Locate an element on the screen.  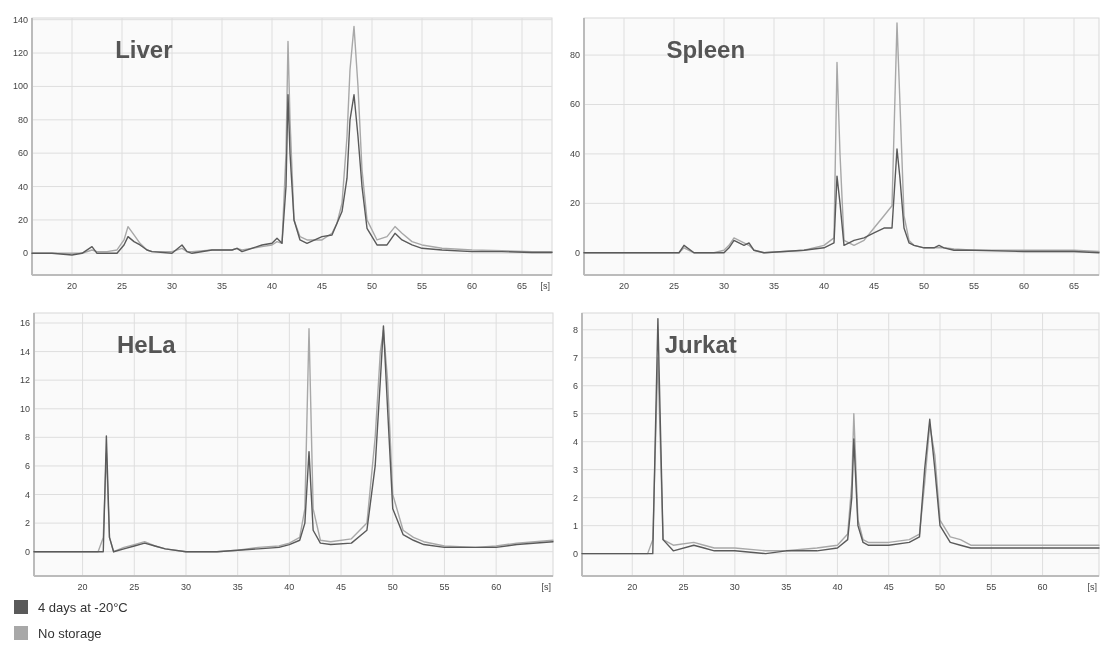
y-tick-label: 5 is located at coordinates (575, 413).